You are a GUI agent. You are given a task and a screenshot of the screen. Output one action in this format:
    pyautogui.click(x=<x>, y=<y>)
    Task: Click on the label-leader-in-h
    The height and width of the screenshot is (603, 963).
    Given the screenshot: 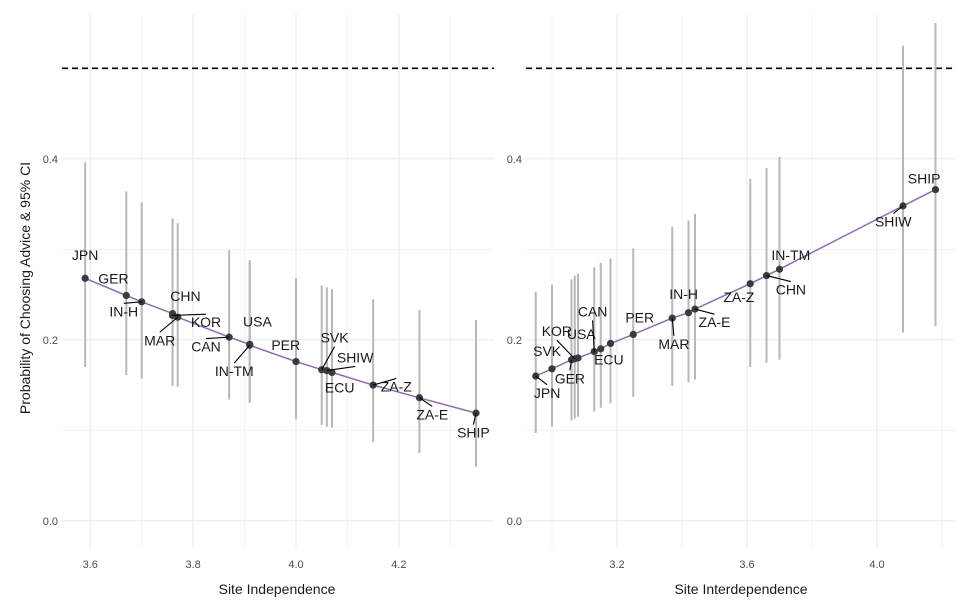 What is the action you would take?
    pyautogui.click(x=132, y=302)
    